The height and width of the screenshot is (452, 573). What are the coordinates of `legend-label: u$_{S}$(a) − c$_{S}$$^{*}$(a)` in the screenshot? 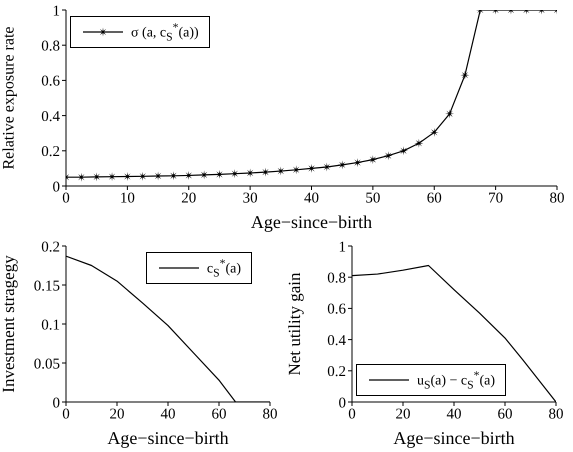 It's located at (456, 379).